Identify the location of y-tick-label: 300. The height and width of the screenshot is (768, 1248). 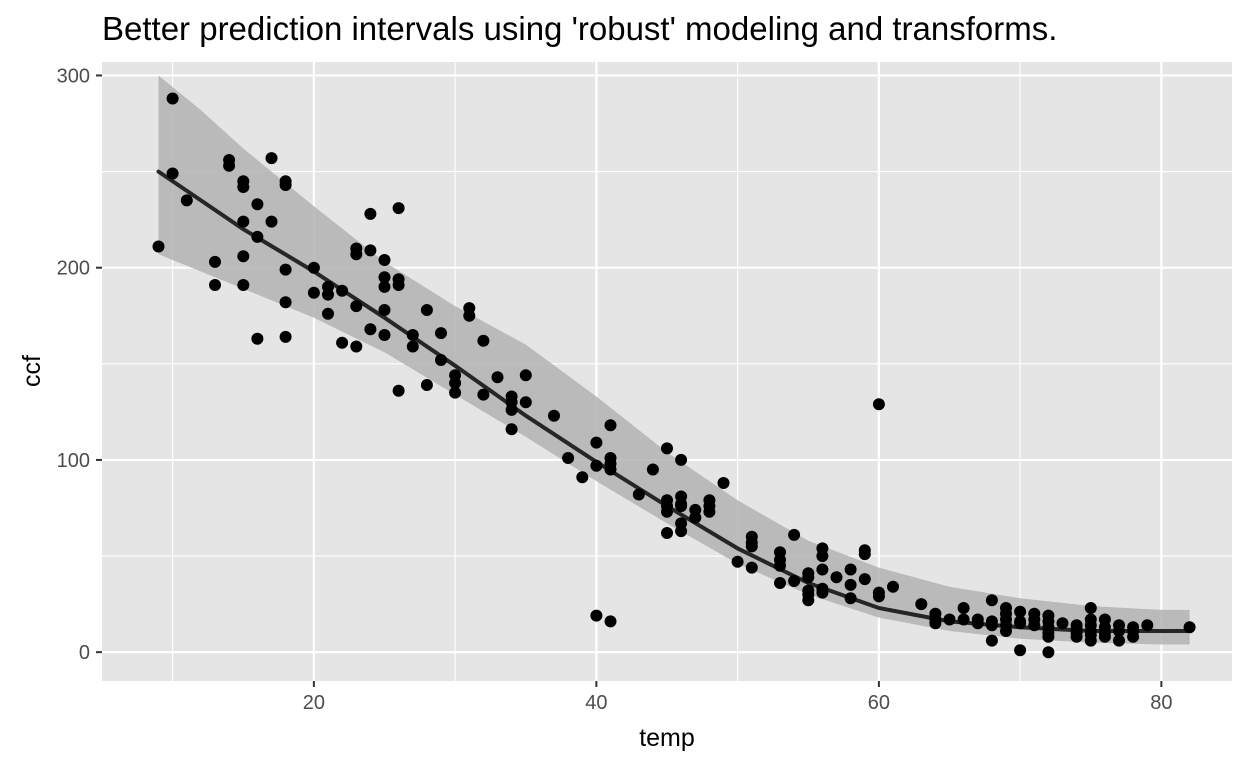
(73, 76).